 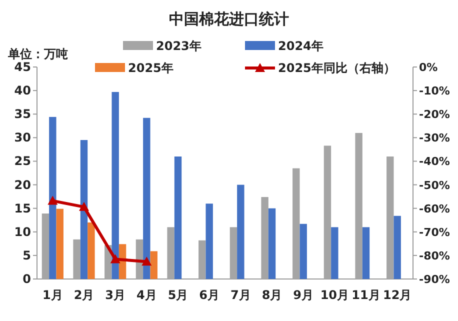 I want to click on y-tick-label: 5, so click(x=26, y=255).